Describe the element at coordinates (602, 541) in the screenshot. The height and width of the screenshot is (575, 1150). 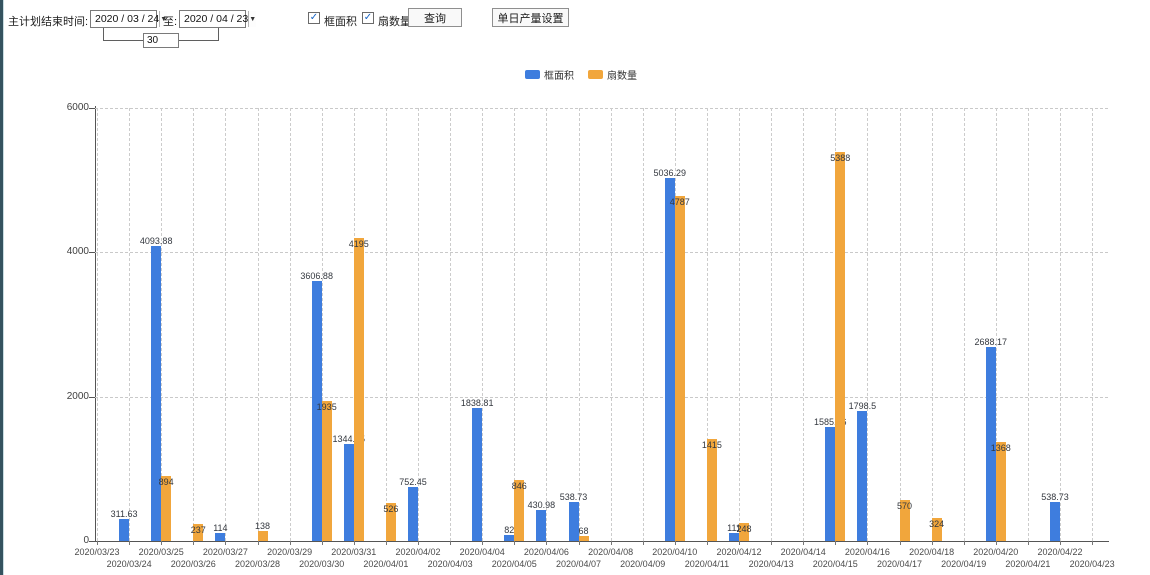
I see `x-axis-line` at that location.